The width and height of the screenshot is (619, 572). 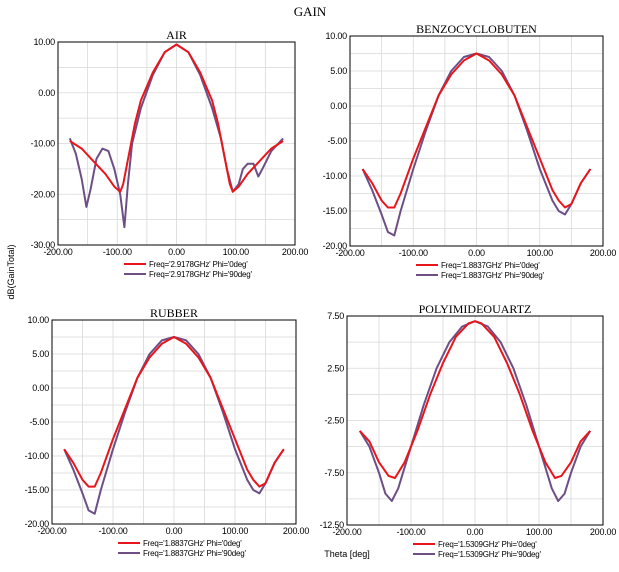 What do you see at coordinates (476, 29) in the screenshot?
I see `chart-title: BENZOCYCLOBUTEN` at bounding box center [476, 29].